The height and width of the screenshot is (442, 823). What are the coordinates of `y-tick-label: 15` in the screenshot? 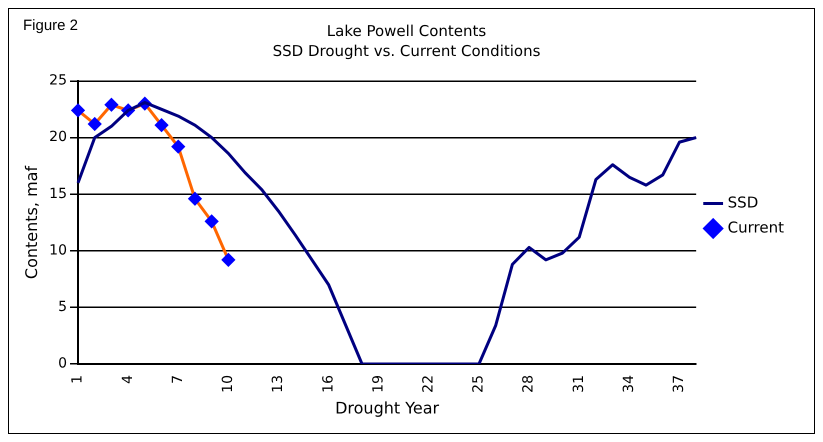 It's located at (58, 194).